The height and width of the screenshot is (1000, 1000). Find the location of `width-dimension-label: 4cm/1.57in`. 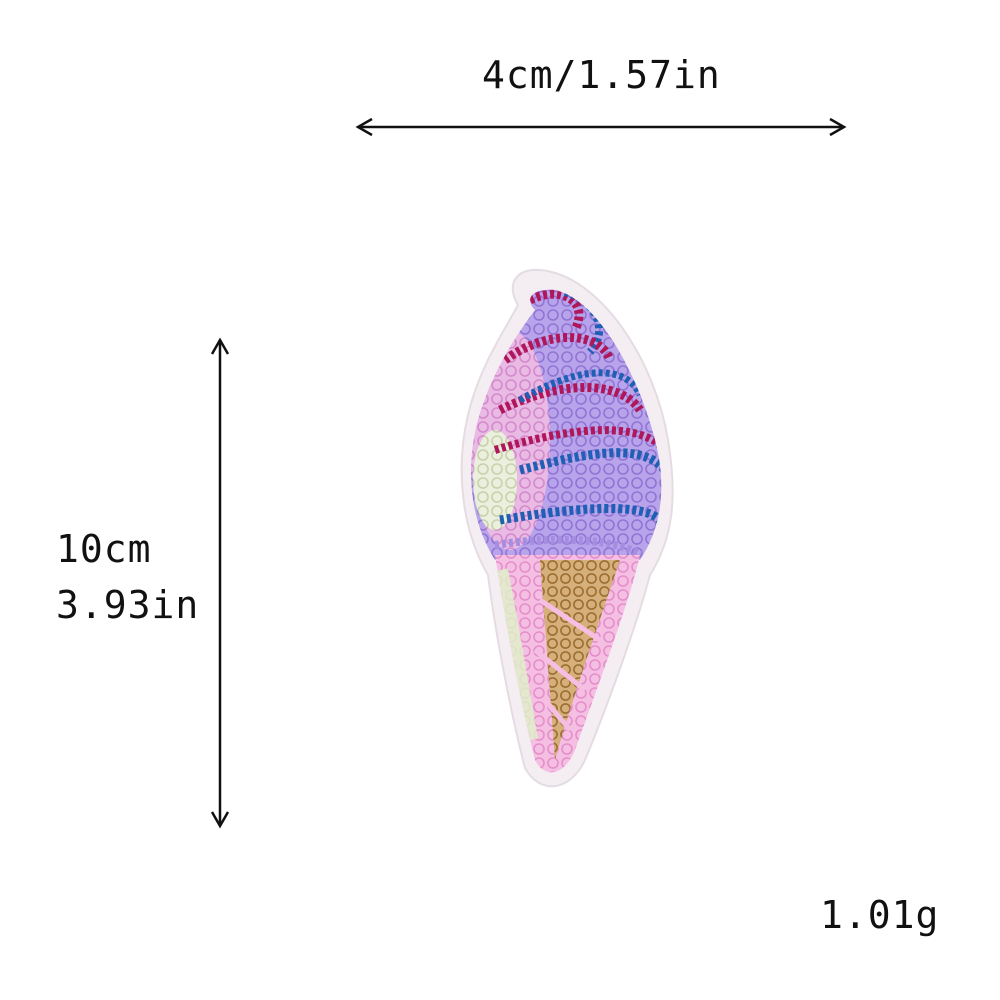

width-dimension-label: 4cm/1.57in is located at coordinates (601, 75).